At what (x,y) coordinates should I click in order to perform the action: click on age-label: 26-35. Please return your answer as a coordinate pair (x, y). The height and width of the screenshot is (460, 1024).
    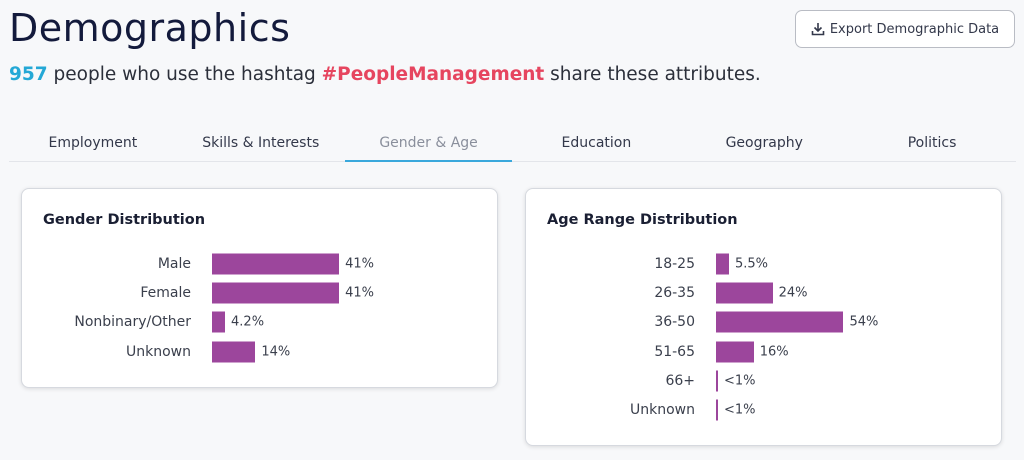
    Looking at the image, I should click on (674, 292).